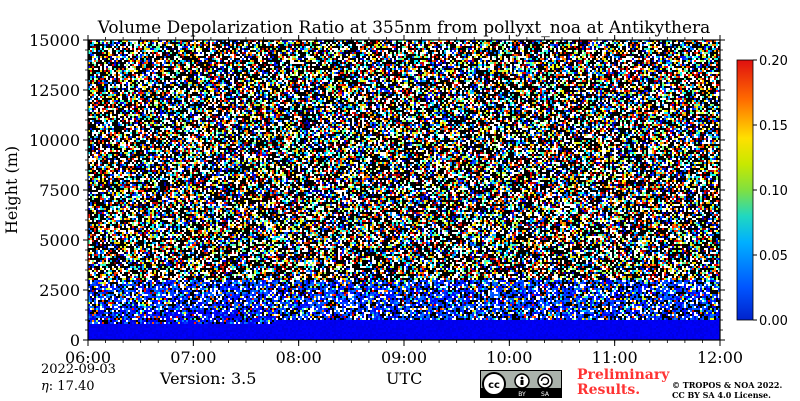 Image resolution: width=800 pixels, height=401 pixels. Describe the element at coordinates (773, 321) in the screenshot. I see `colorbar-tick-label: 0.00` at that location.